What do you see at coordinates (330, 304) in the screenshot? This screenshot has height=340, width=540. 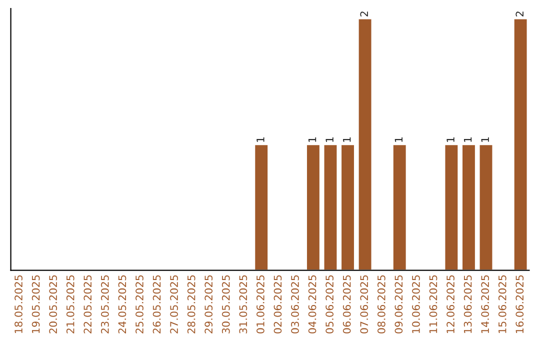 I see `x-tick-label: 05.06.2025` at bounding box center [330, 304].